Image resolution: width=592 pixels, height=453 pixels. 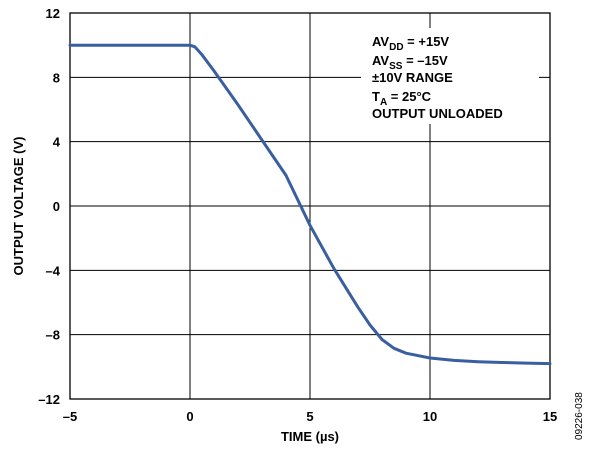 What do you see at coordinates (309, 416) in the screenshot?
I see `x-tick-label: 5` at bounding box center [309, 416].